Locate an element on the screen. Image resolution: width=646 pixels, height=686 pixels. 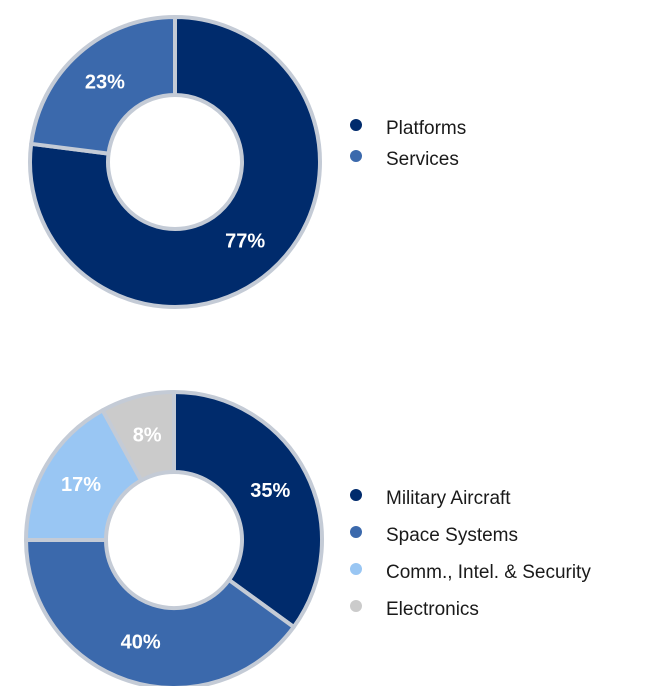
slice-label-space-systems: 40% is located at coordinates (141, 643).